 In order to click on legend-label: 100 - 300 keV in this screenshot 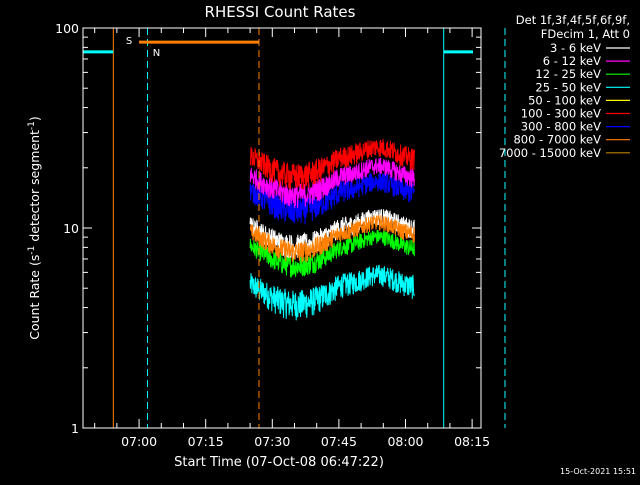, I will do `click(561, 114)`.